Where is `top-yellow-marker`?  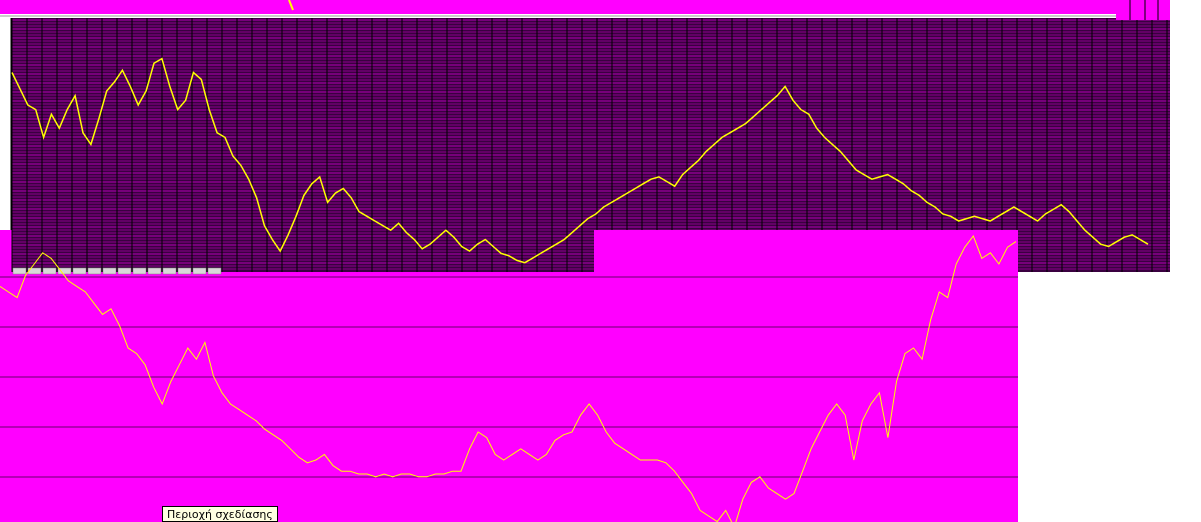 top-yellow-marker is located at coordinates (291, 5).